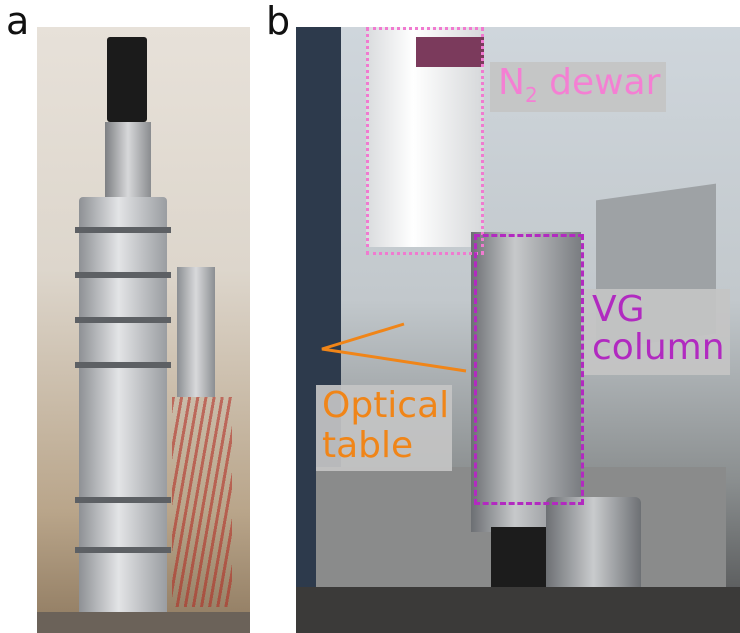  I want to click on optical-table-label-line1: Optical, so click(385, 406).